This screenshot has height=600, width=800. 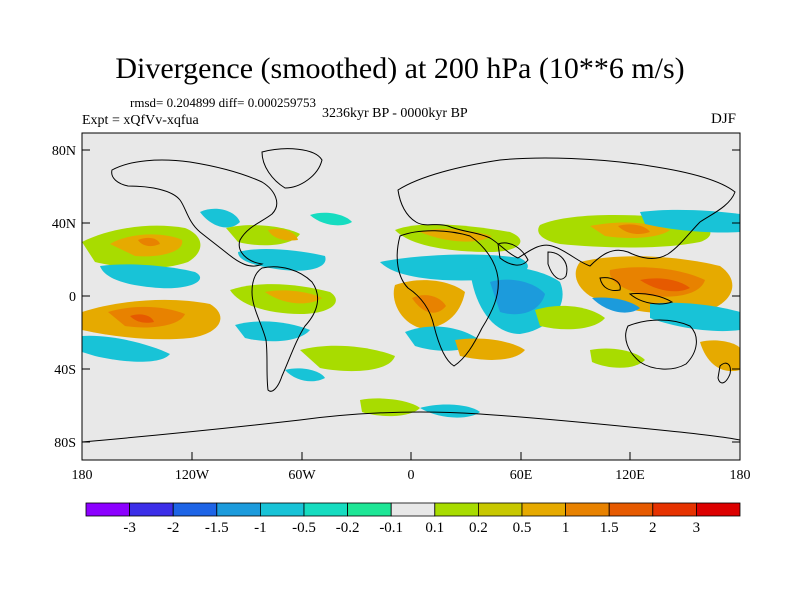 I want to click on colorbar-label: 0.1, so click(x=434, y=528).